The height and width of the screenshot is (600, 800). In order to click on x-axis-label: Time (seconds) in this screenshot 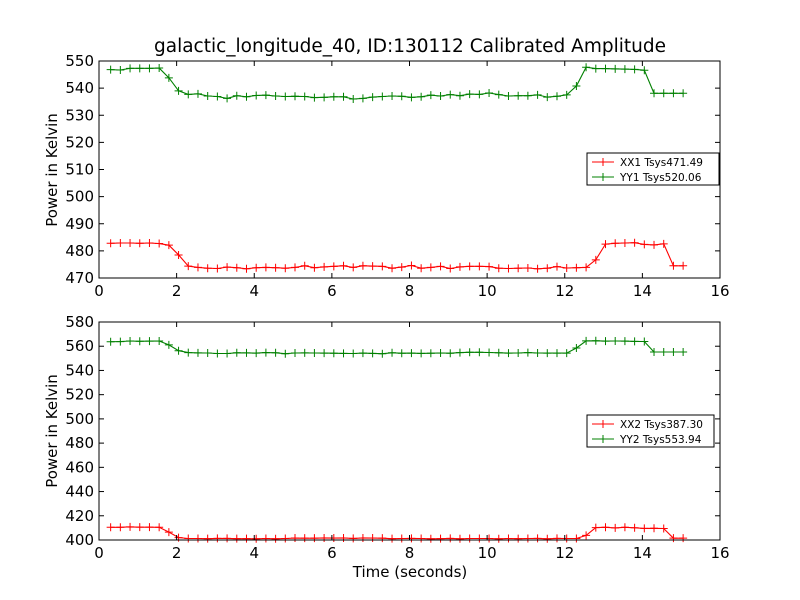, I will do `click(410, 572)`.